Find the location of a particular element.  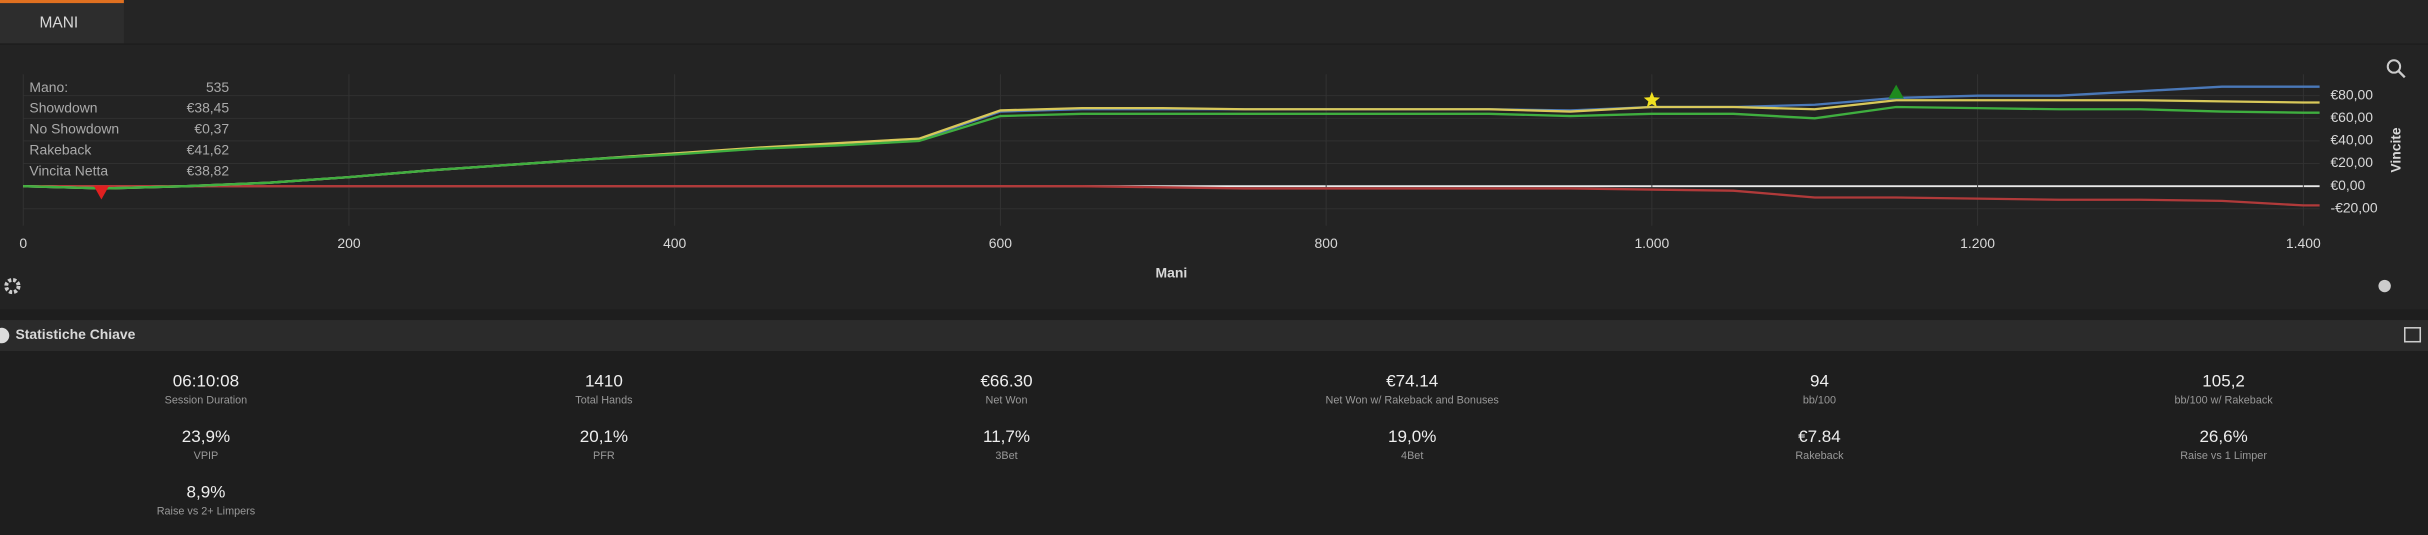

stat-label: Net Won is located at coordinates (1007, 400).